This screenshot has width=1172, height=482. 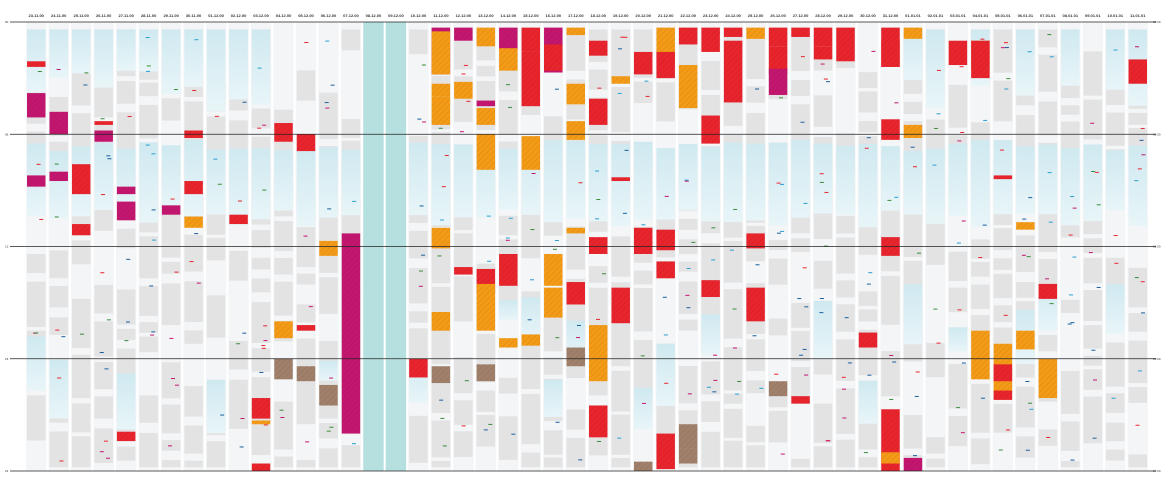 I want to click on y-tick-label-left: 00, so click(x=7, y=22).